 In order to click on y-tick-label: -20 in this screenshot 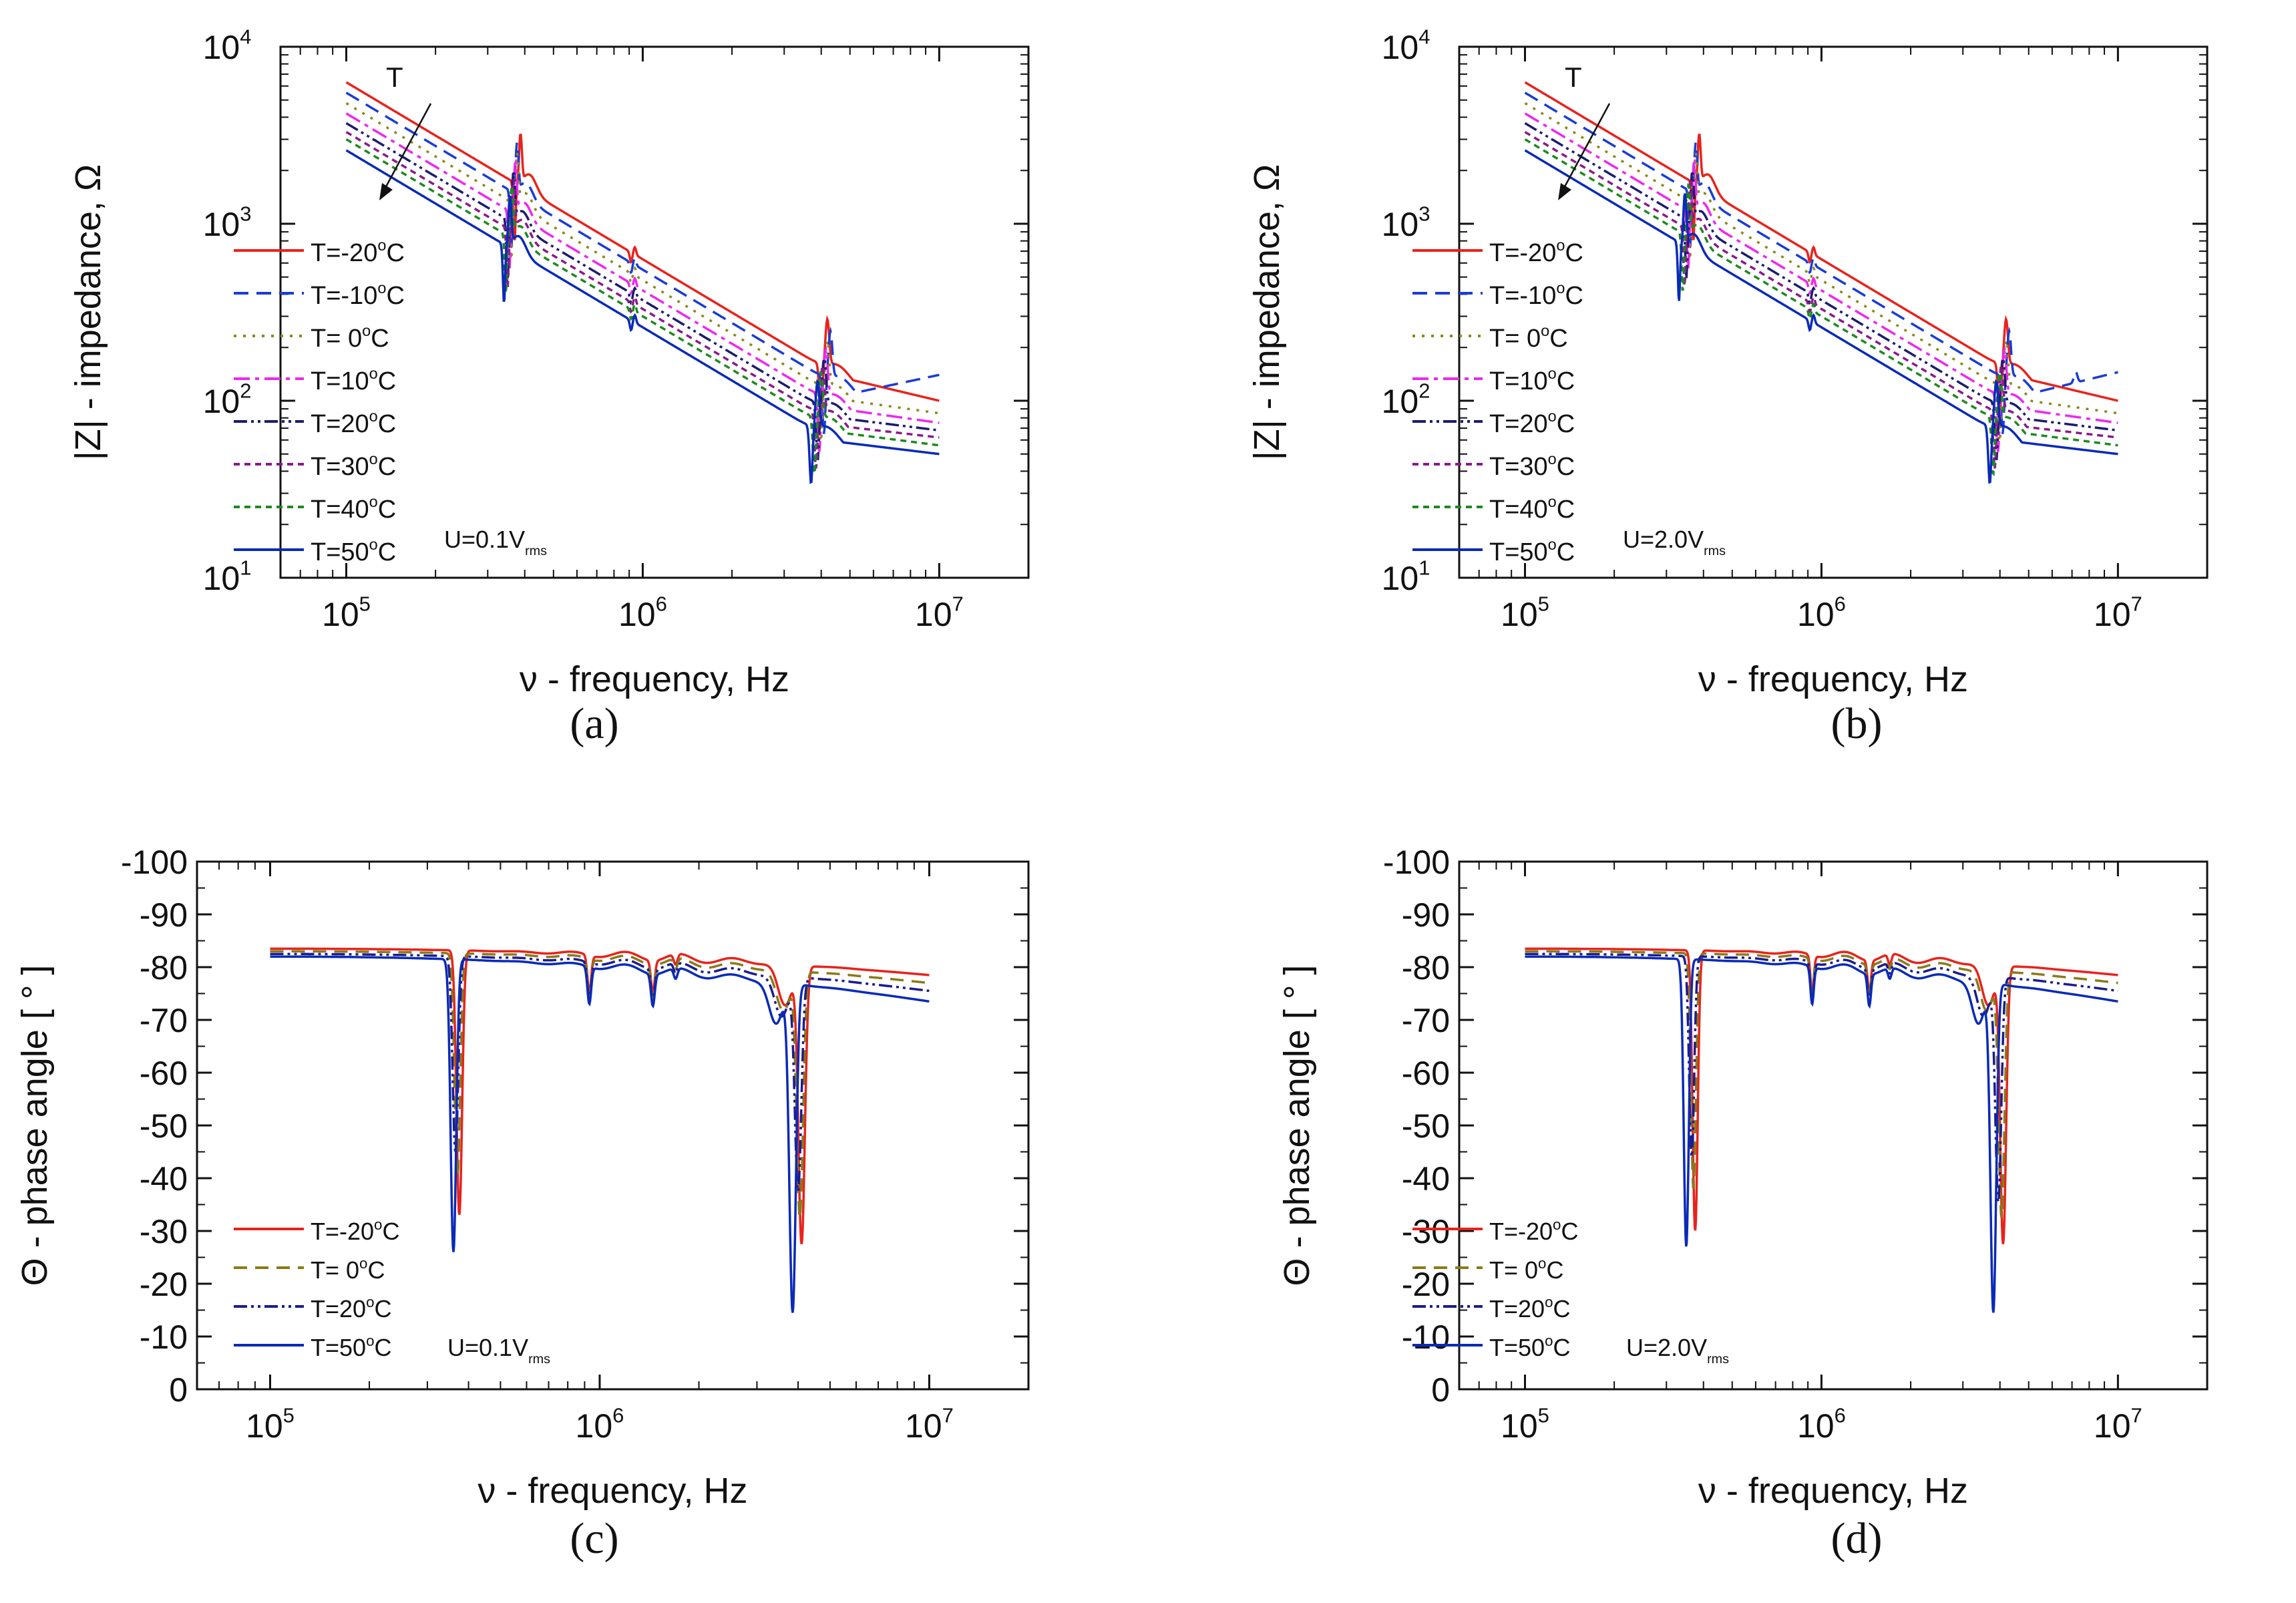, I will do `click(164, 1284)`.